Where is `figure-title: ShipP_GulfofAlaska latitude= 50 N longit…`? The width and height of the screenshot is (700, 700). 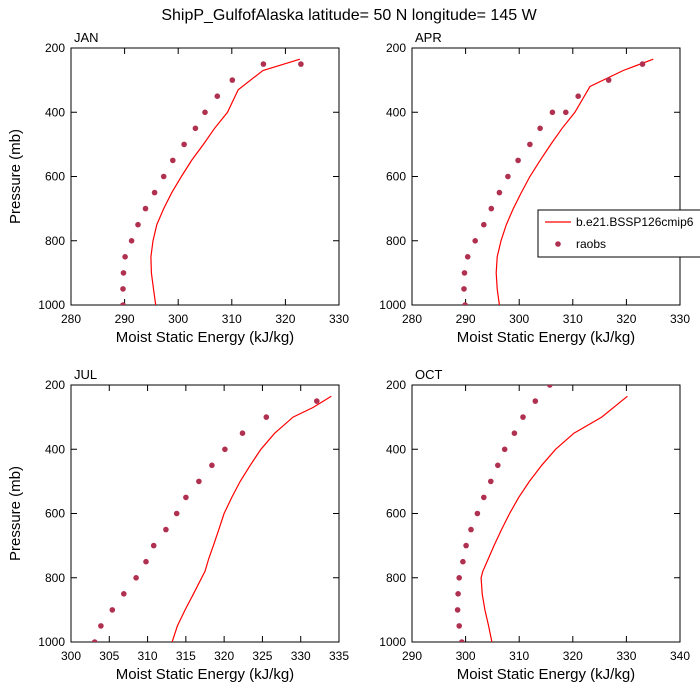
figure-title: ShipP_GulfofAlaska latitude= 50 N longit… is located at coordinates (349, 15).